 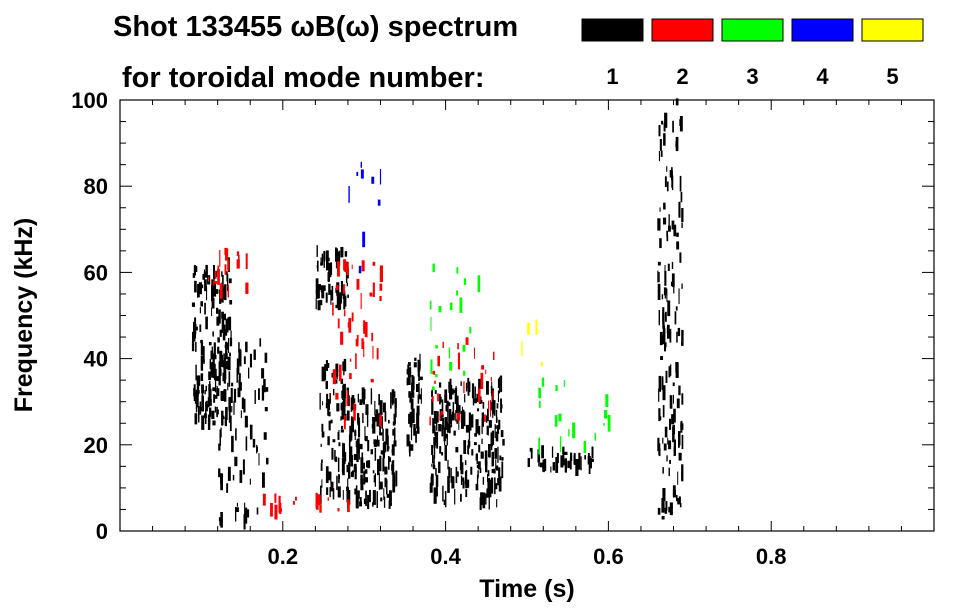 What do you see at coordinates (96, 272) in the screenshot?
I see `y-tick-label: 60` at bounding box center [96, 272].